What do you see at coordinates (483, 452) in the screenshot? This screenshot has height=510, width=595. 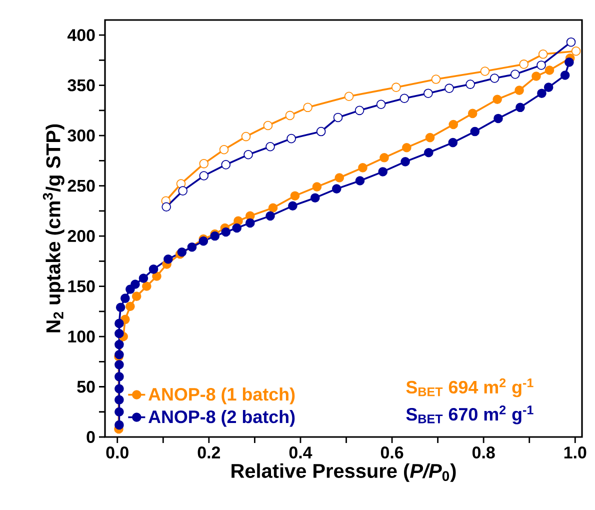 I see `x-tick-label: 0.8` at bounding box center [483, 452].